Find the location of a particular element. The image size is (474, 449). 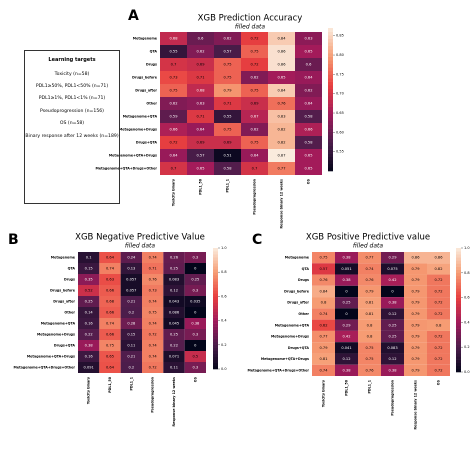

cell-label: 0.57 is located at coordinates (323, 269).